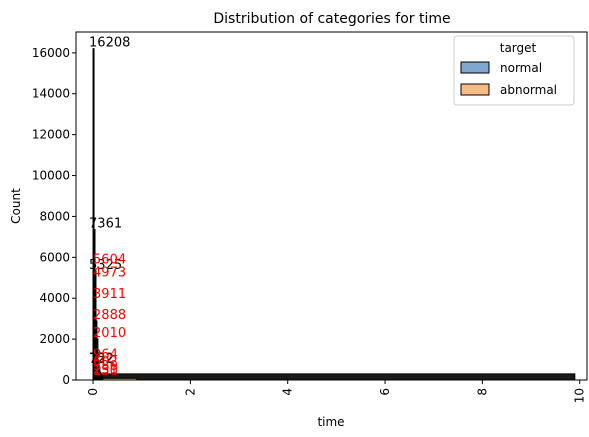  What do you see at coordinates (336, 377) in the screenshot?
I see `bar-tail-normal` at bounding box center [336, 377].